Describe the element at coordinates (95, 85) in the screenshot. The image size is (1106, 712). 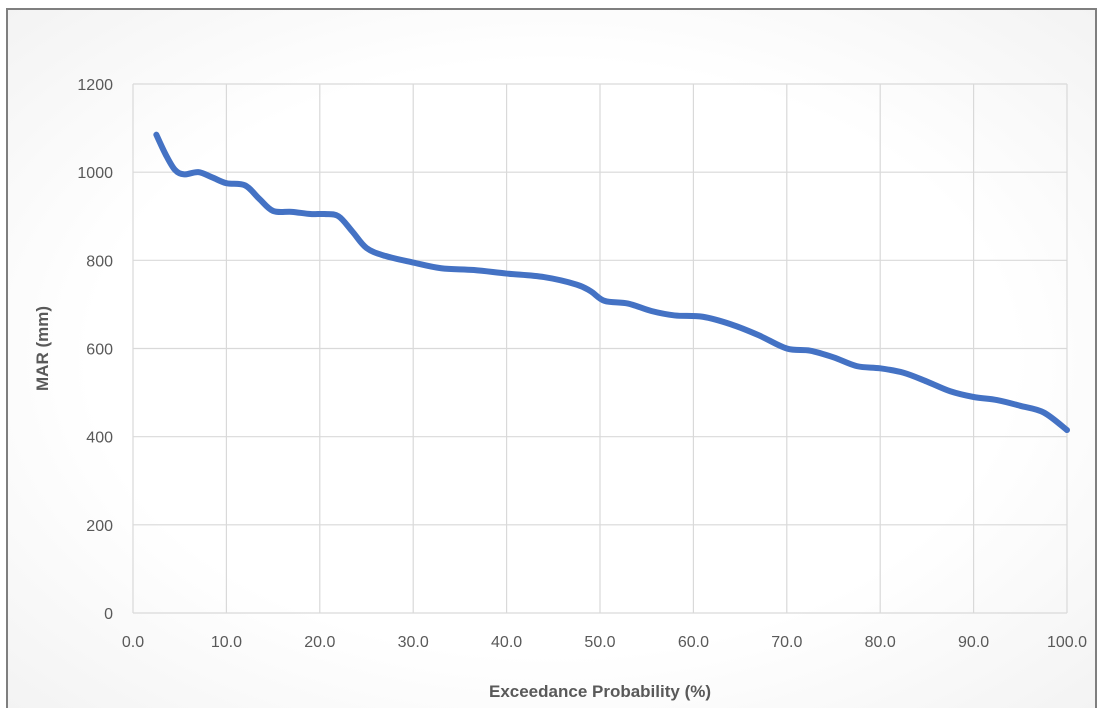
I see `y-tick-label: 1200` at that location.